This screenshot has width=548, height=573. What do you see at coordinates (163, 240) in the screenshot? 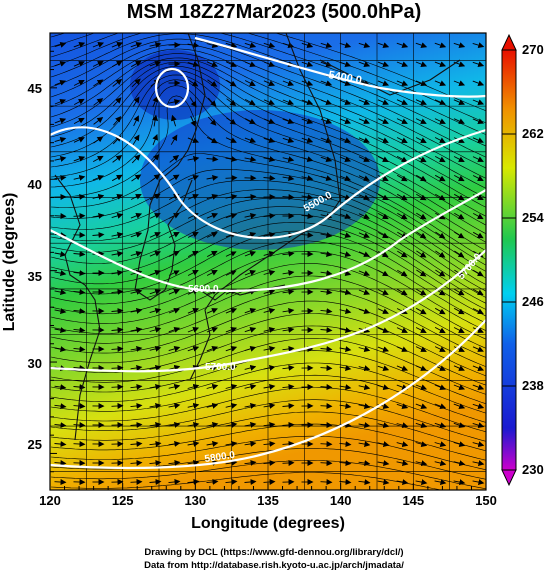
I see `coastline-korean-peninsula` at bounding box center [163, 240].